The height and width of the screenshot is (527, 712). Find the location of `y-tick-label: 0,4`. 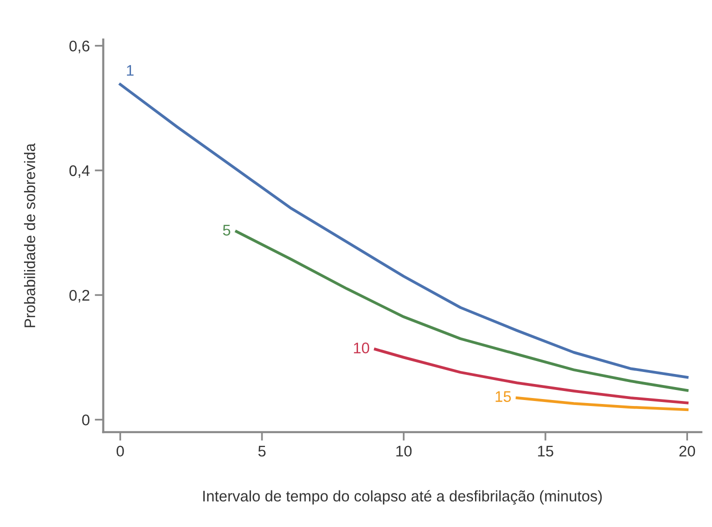

y-tick-label: 0,4 is located at coordinates (79, 171).